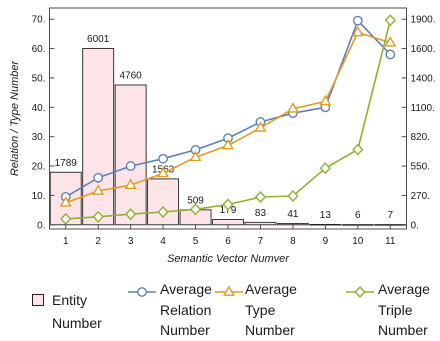 The width and height of the screenshot is (440, 341). What do you see at coordinates (261, 241) in the screenshot?
I see `x-tick-label: 7` at bounding box center [261, 241].